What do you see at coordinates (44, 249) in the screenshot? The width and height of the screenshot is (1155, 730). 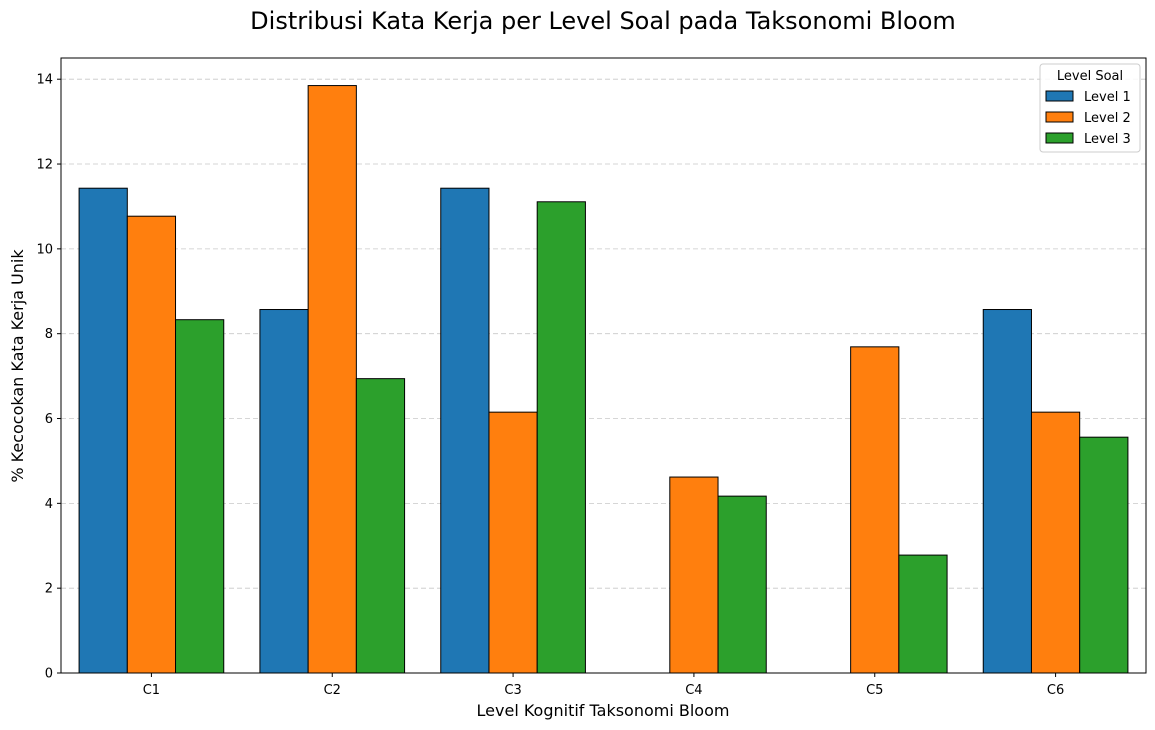 I see `y-tick-label: 10` at bounding box center [44, 249].